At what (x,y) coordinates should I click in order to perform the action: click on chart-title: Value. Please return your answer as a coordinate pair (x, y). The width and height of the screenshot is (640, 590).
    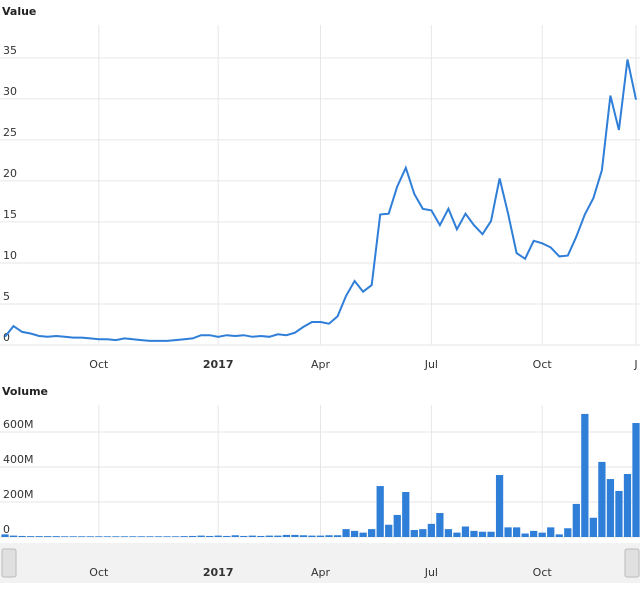
    Looking at the image, I should click on (19, 11).